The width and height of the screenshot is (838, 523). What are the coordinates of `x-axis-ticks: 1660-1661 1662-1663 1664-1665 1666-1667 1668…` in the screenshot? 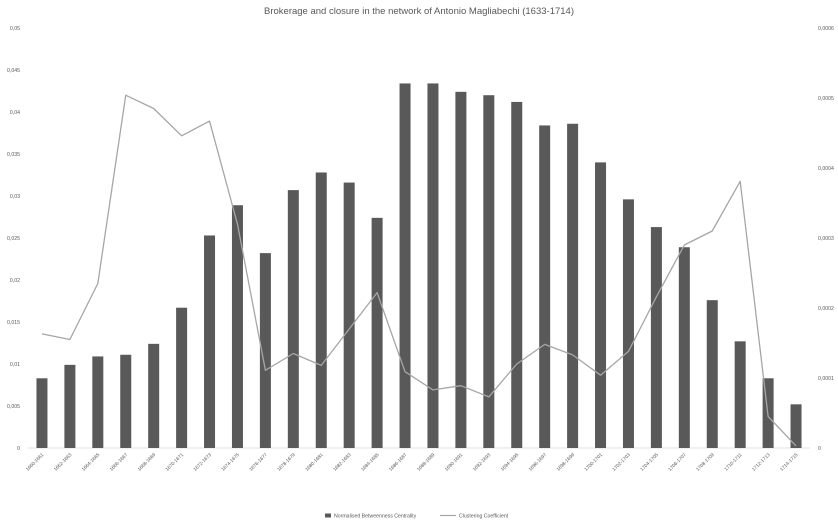 It's located at (412, 462).